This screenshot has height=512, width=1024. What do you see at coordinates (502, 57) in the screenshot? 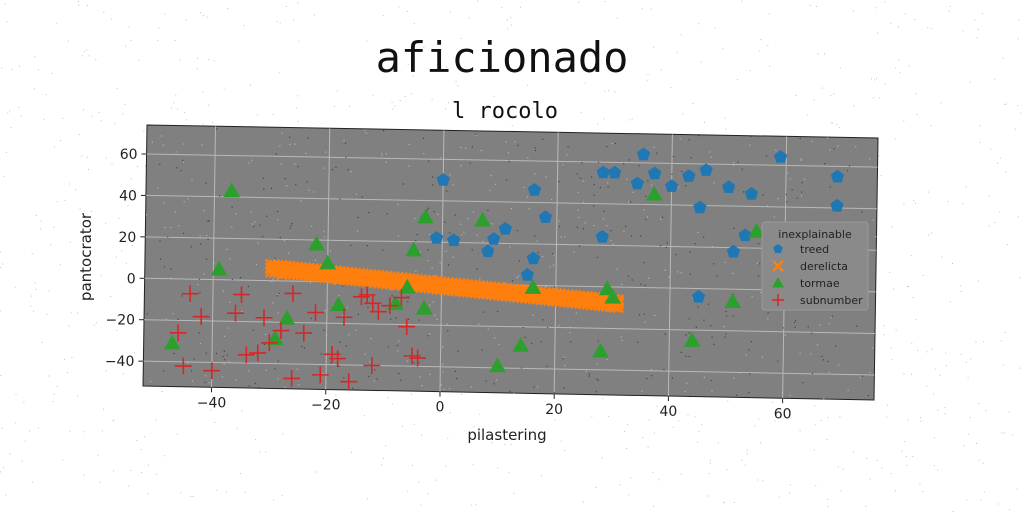
I see `chart-title: aficionado` at bounding box center [502, 57].